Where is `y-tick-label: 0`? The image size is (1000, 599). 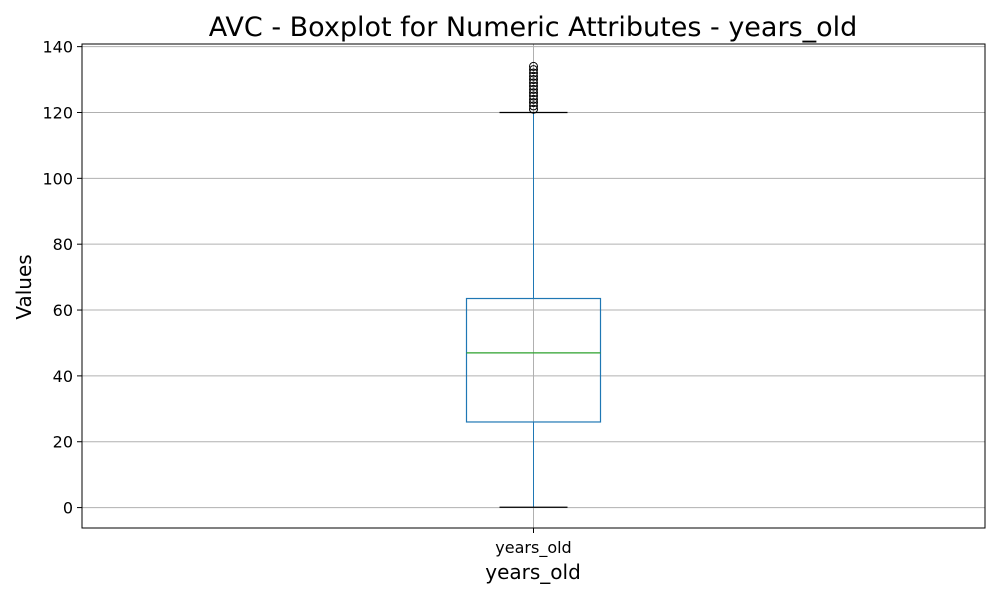
y-tick-label: 0 is located at coordinates (68, 508).